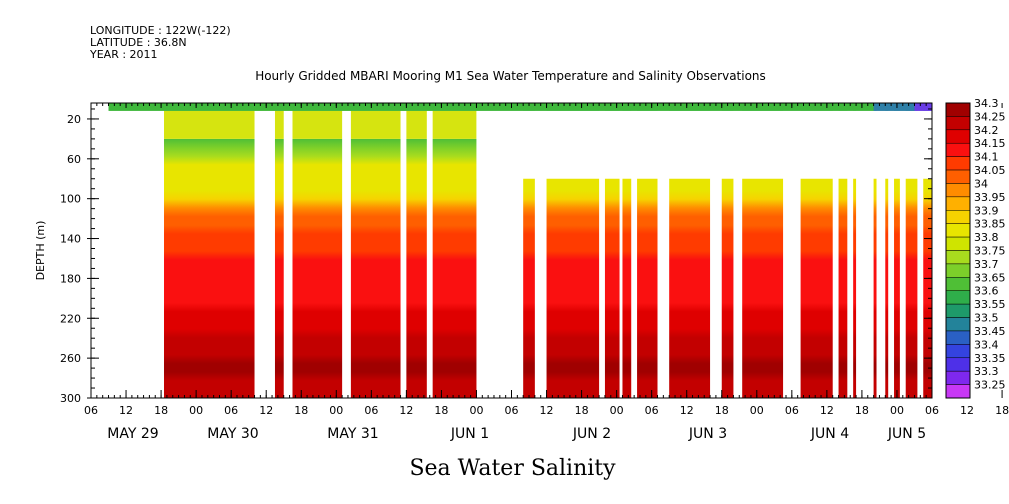  I want to click on colorbar-label: 34.25, so click(990, 116).